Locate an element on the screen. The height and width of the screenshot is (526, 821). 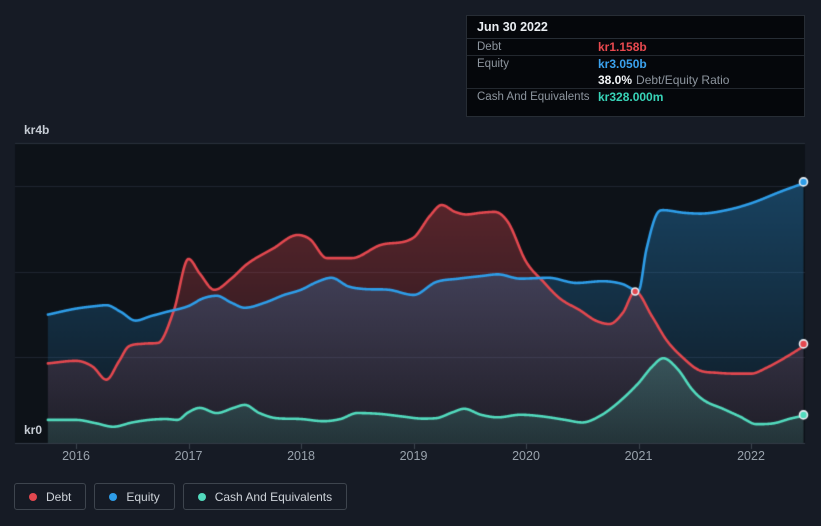
legend-item-equity: Equity is located at coordinates (134, 496).